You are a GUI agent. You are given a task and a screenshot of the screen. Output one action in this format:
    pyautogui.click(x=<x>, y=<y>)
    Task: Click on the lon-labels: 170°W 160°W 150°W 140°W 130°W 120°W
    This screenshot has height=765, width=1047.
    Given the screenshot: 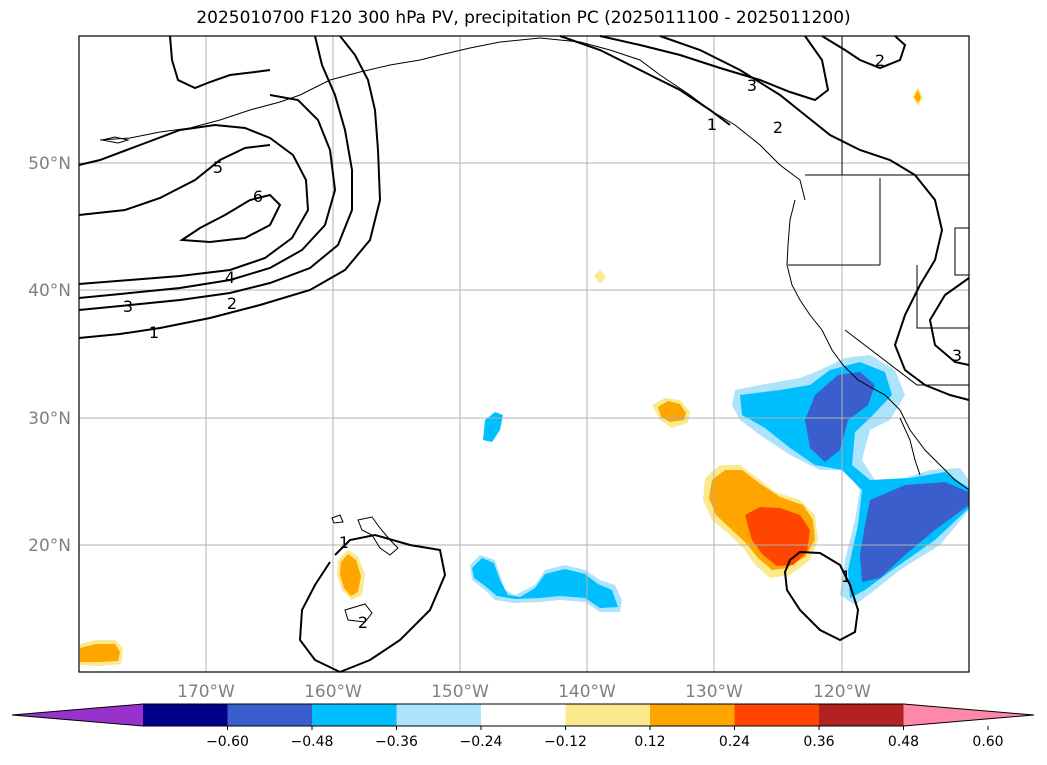 What is the action you would take?
    pyautogui.click(x=524, y=692)
    